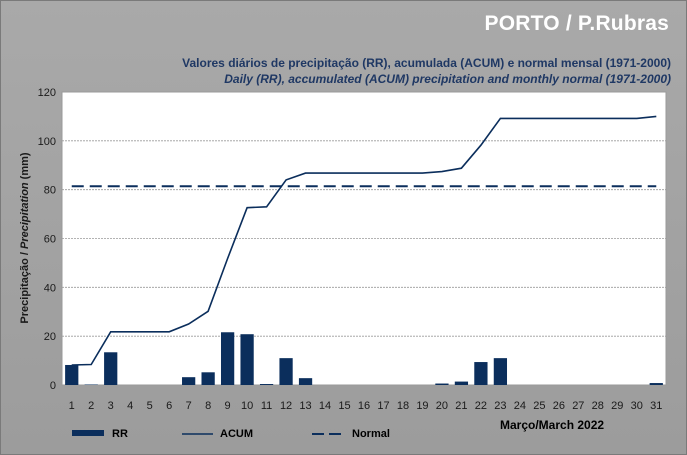 This screenshot has width=687, height=455. What do you see at coordinates (120, 434) in the screenshot?
I see `legend-rr-label: RR` at bounding box center [120, 434].